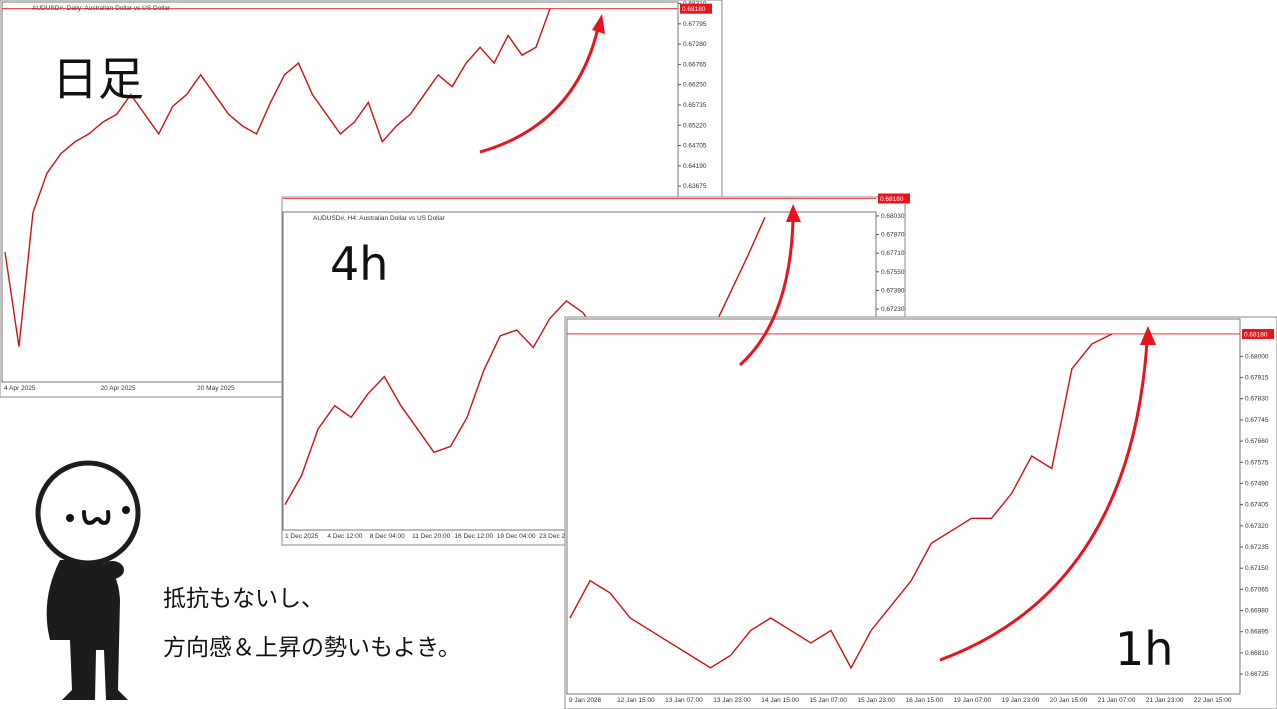 The width and height of the screenshot is (1277, 709). Describe the element at coordinates (112, 570) in the screenshot. I see `hand` at that location.